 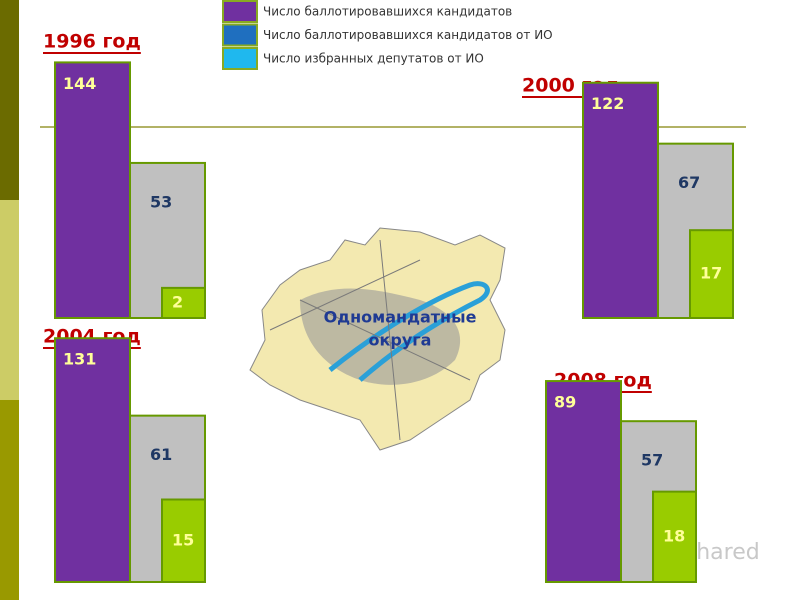 I want to click on legend-label: Число баллотировавшихся кандидатов, so click(x=387, y=12).